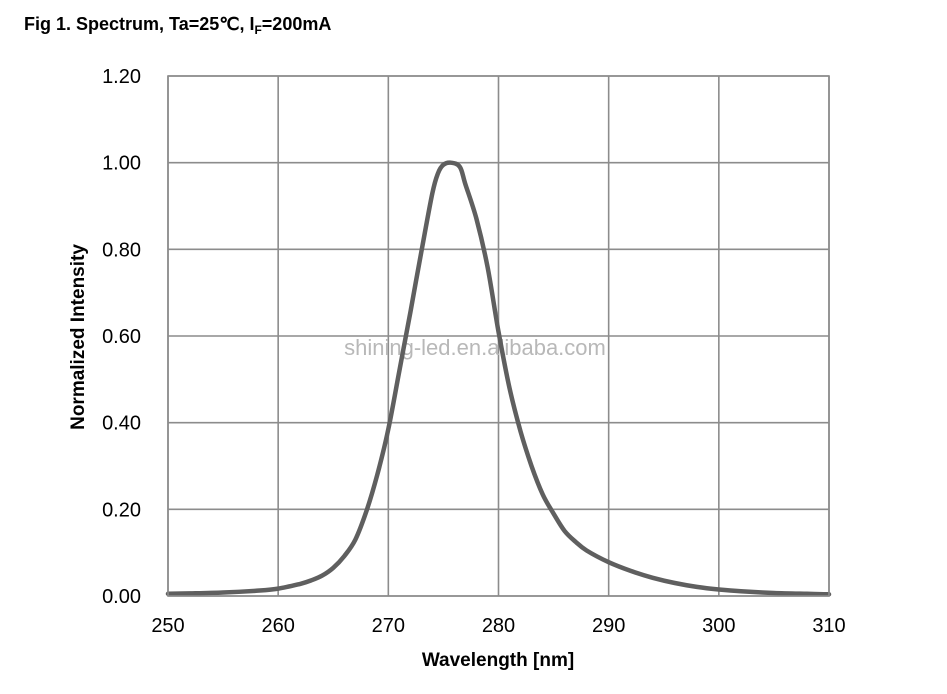 Image resolution: width=947 pixels, height=694 pixels. I want to click on x-axis-label: Wavelength [nm], so click(498, 660).